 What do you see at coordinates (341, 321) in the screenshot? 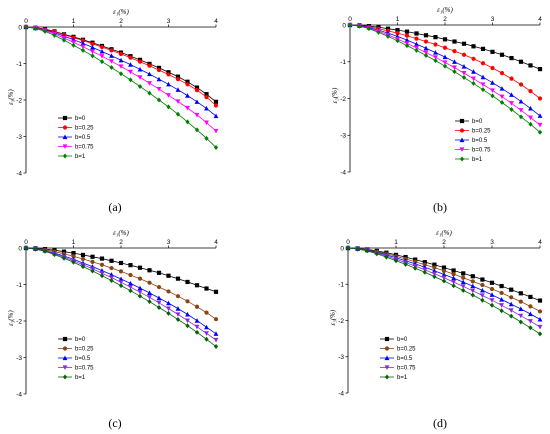
I see `y-tick-label: -2` at bounding box center [341, 321].